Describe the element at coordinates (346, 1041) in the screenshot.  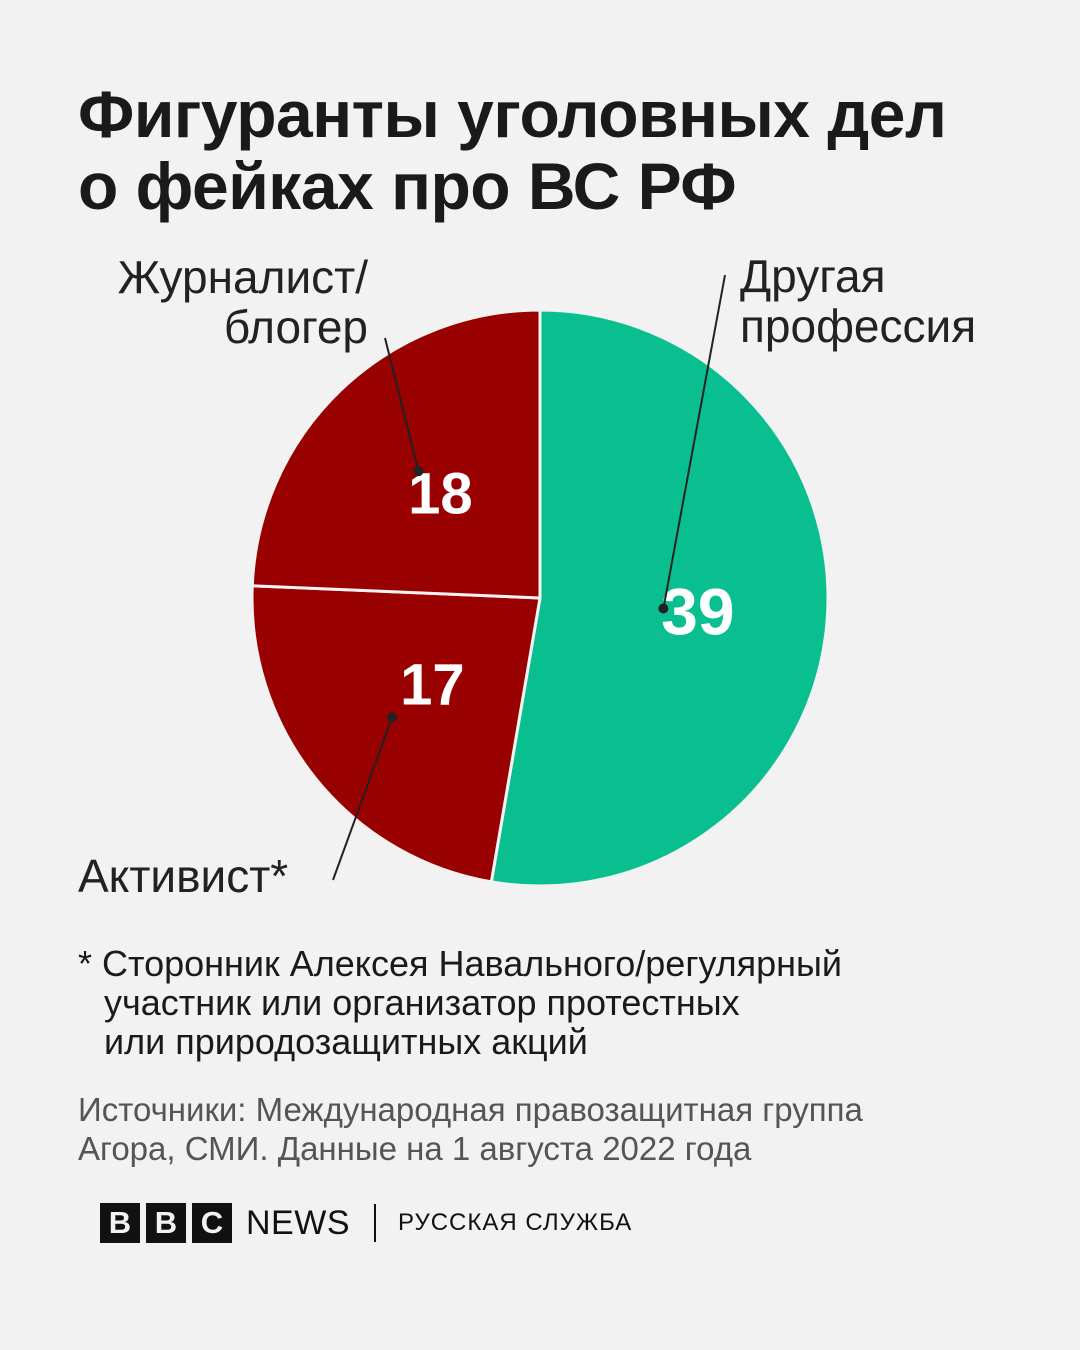
I see `footnote-line-3: или природозащитных акций` at that location.